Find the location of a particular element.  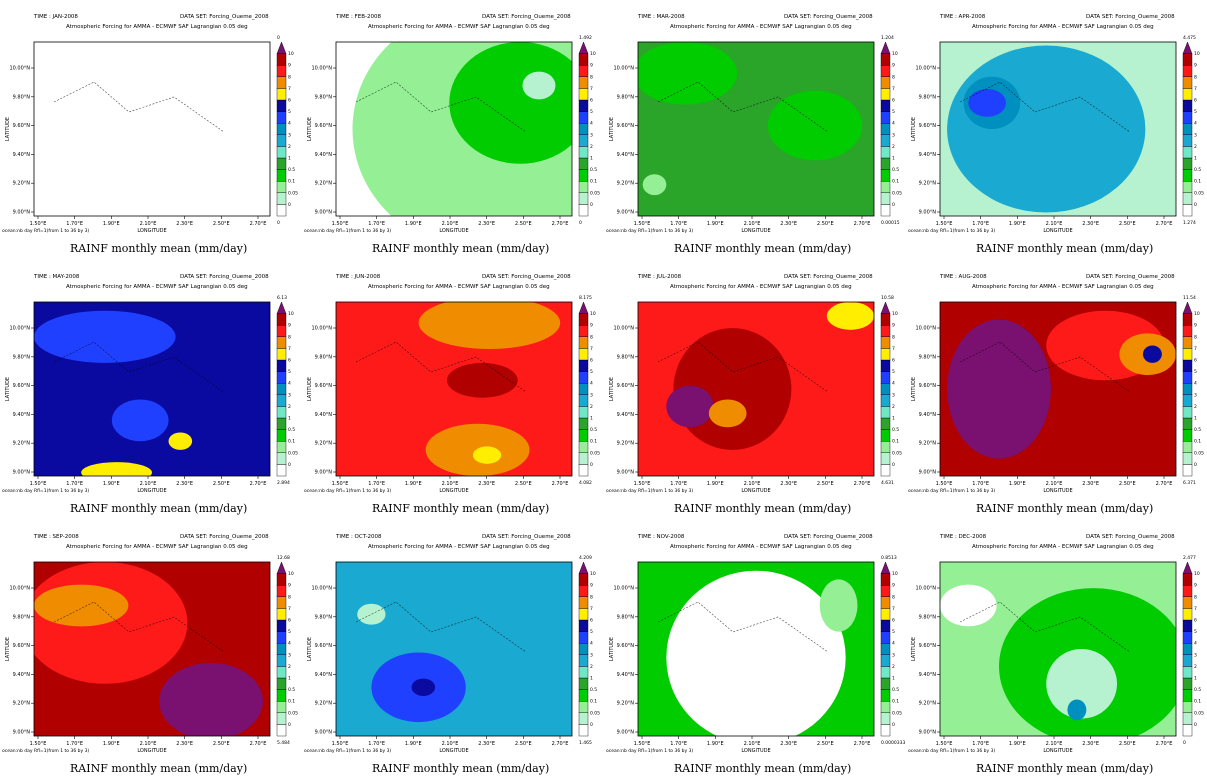

colorbar-max: 0.8513 is located at coordinates (889, 558).